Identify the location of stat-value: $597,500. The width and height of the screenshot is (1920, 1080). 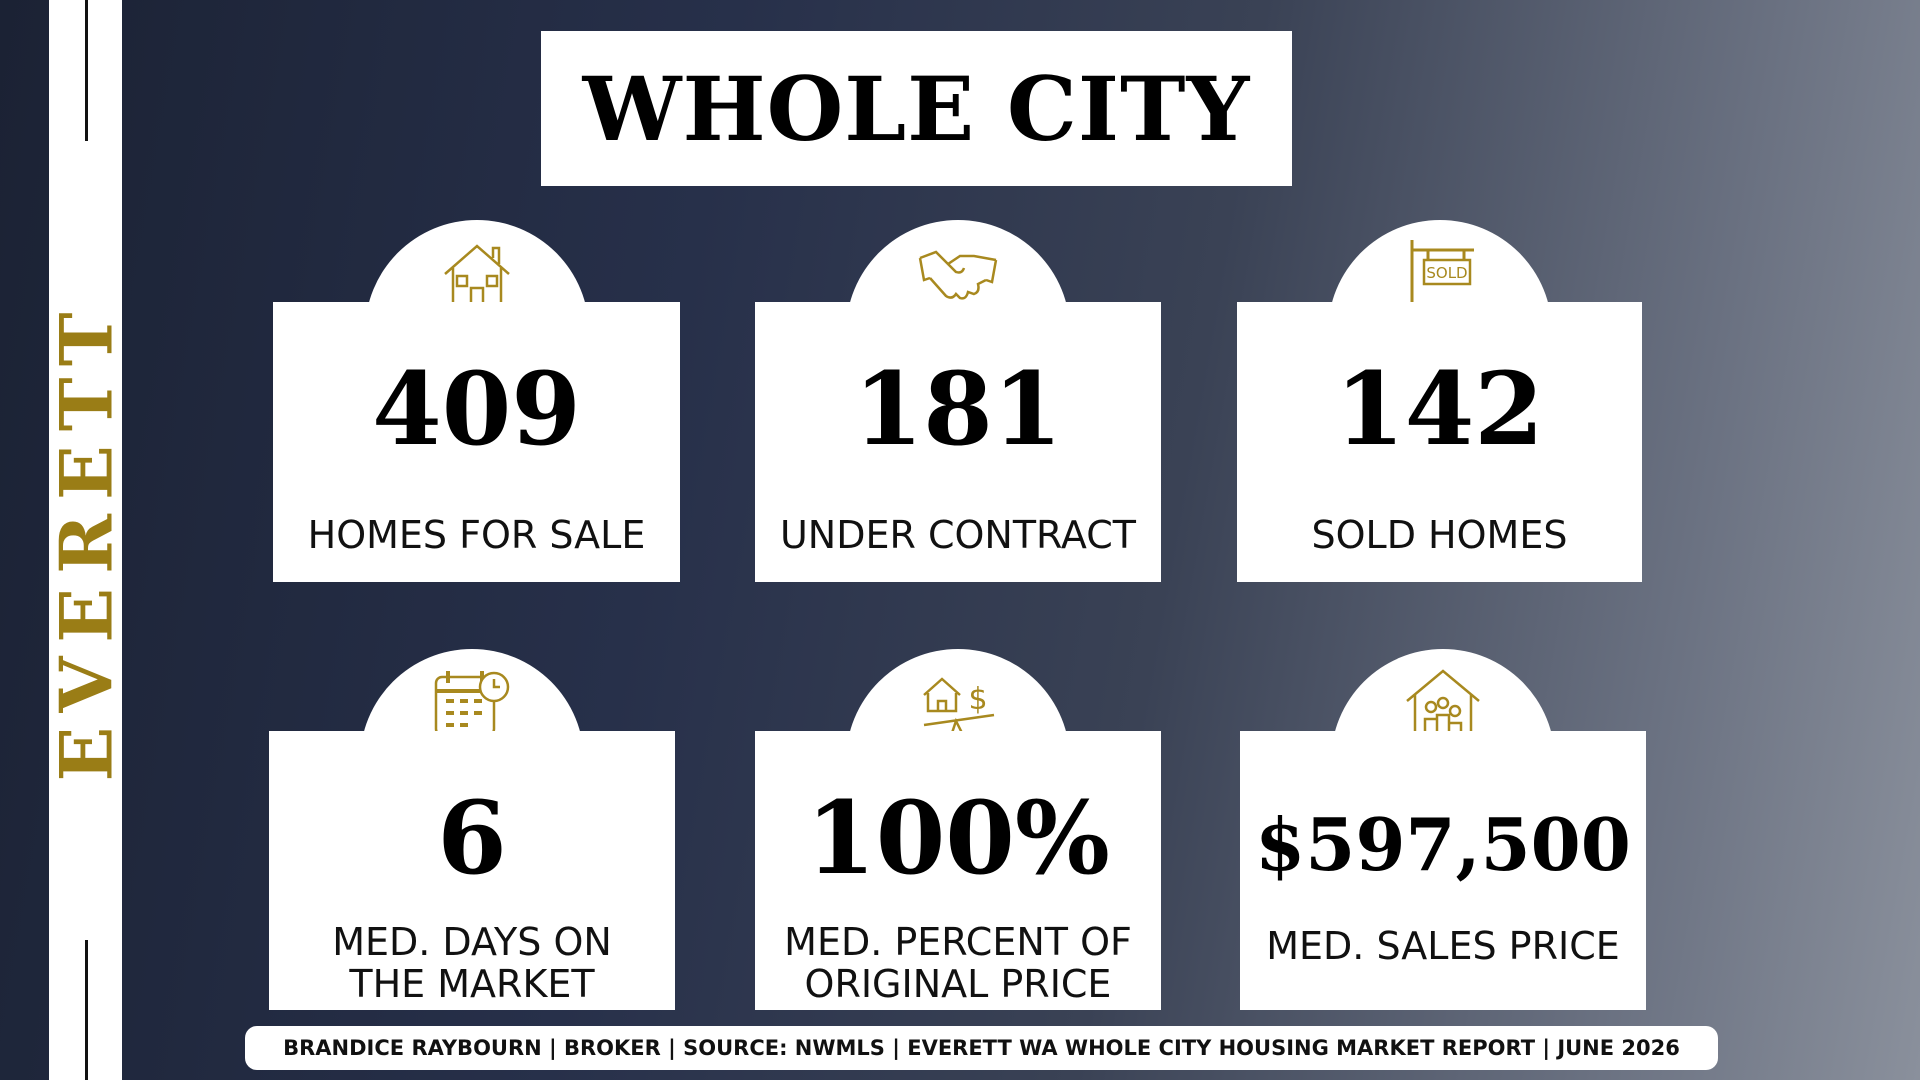
(1443, 844).